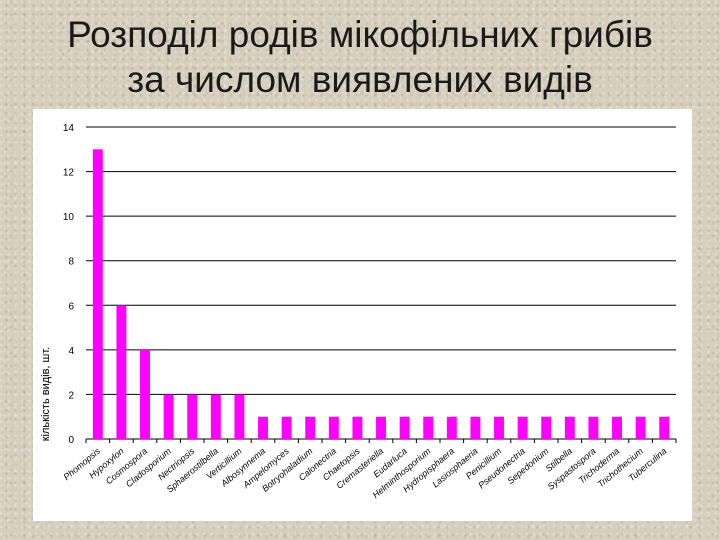 Image resolution: width=720 pixels, height=540 pixels. Describe the element at coordinates (71, 440) in the screenshot. I see `y-tick-label: 0` at that location.